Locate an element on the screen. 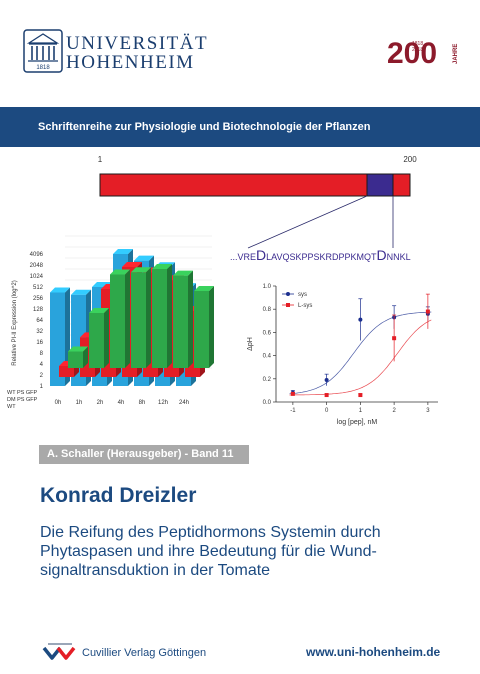 The height and width of the screenshot is (674, 480). protein-bar is located at coordinates (255, 185).